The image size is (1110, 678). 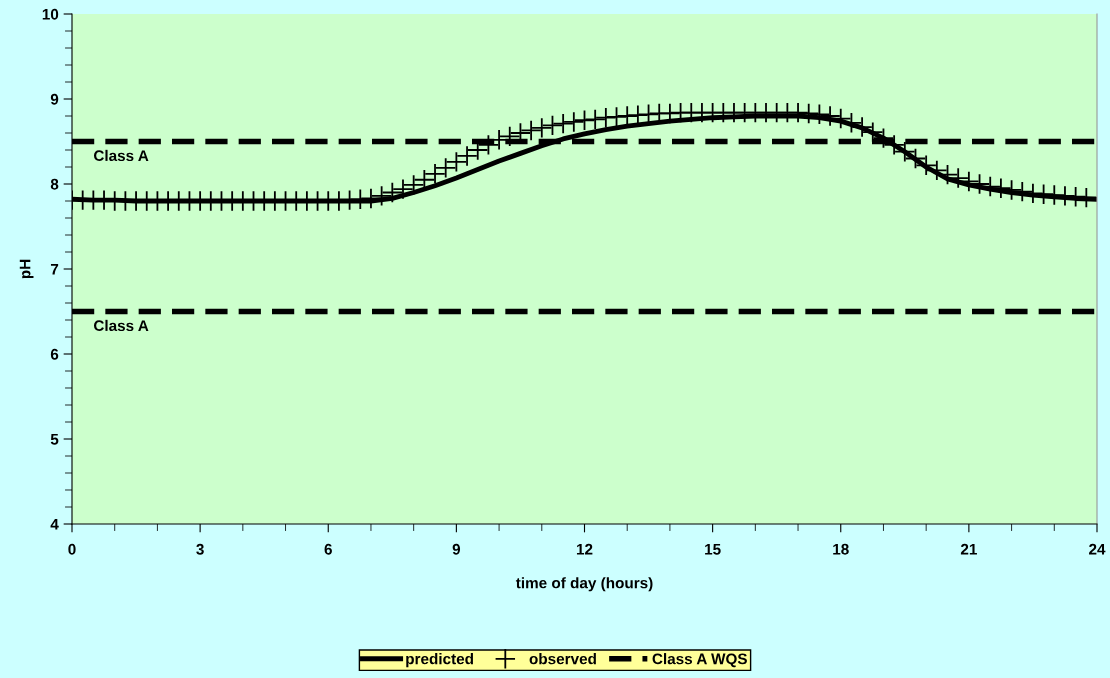 I want to click on x-tick-label: 3, so click(x=200, y=549).